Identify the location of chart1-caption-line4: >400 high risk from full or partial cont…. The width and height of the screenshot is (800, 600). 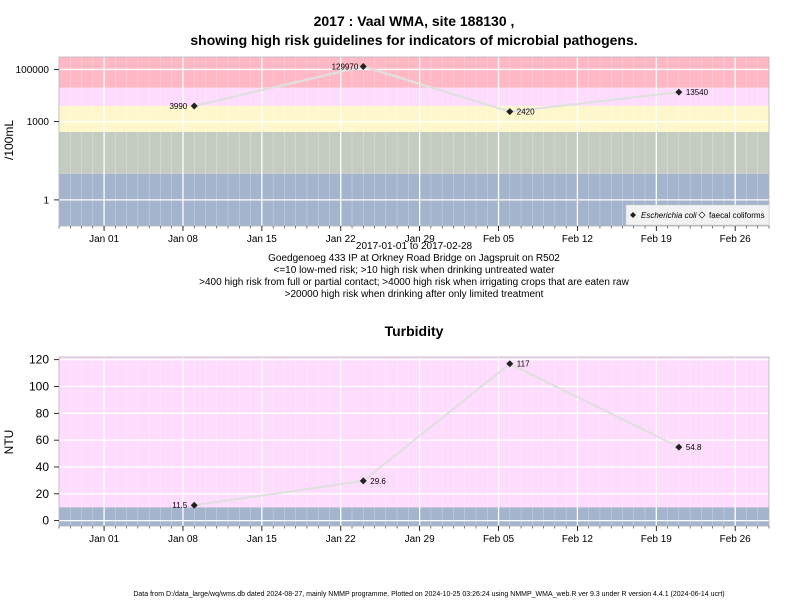
(414, 282).